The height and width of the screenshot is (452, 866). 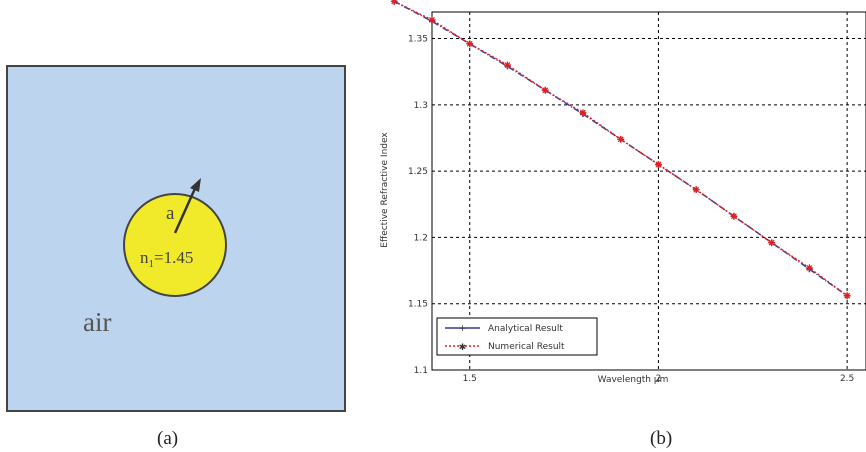 What do you see at coordinates (195, 185) in the screenshot?
I see `radius-arrowhead` at bounding box center [195, 185].